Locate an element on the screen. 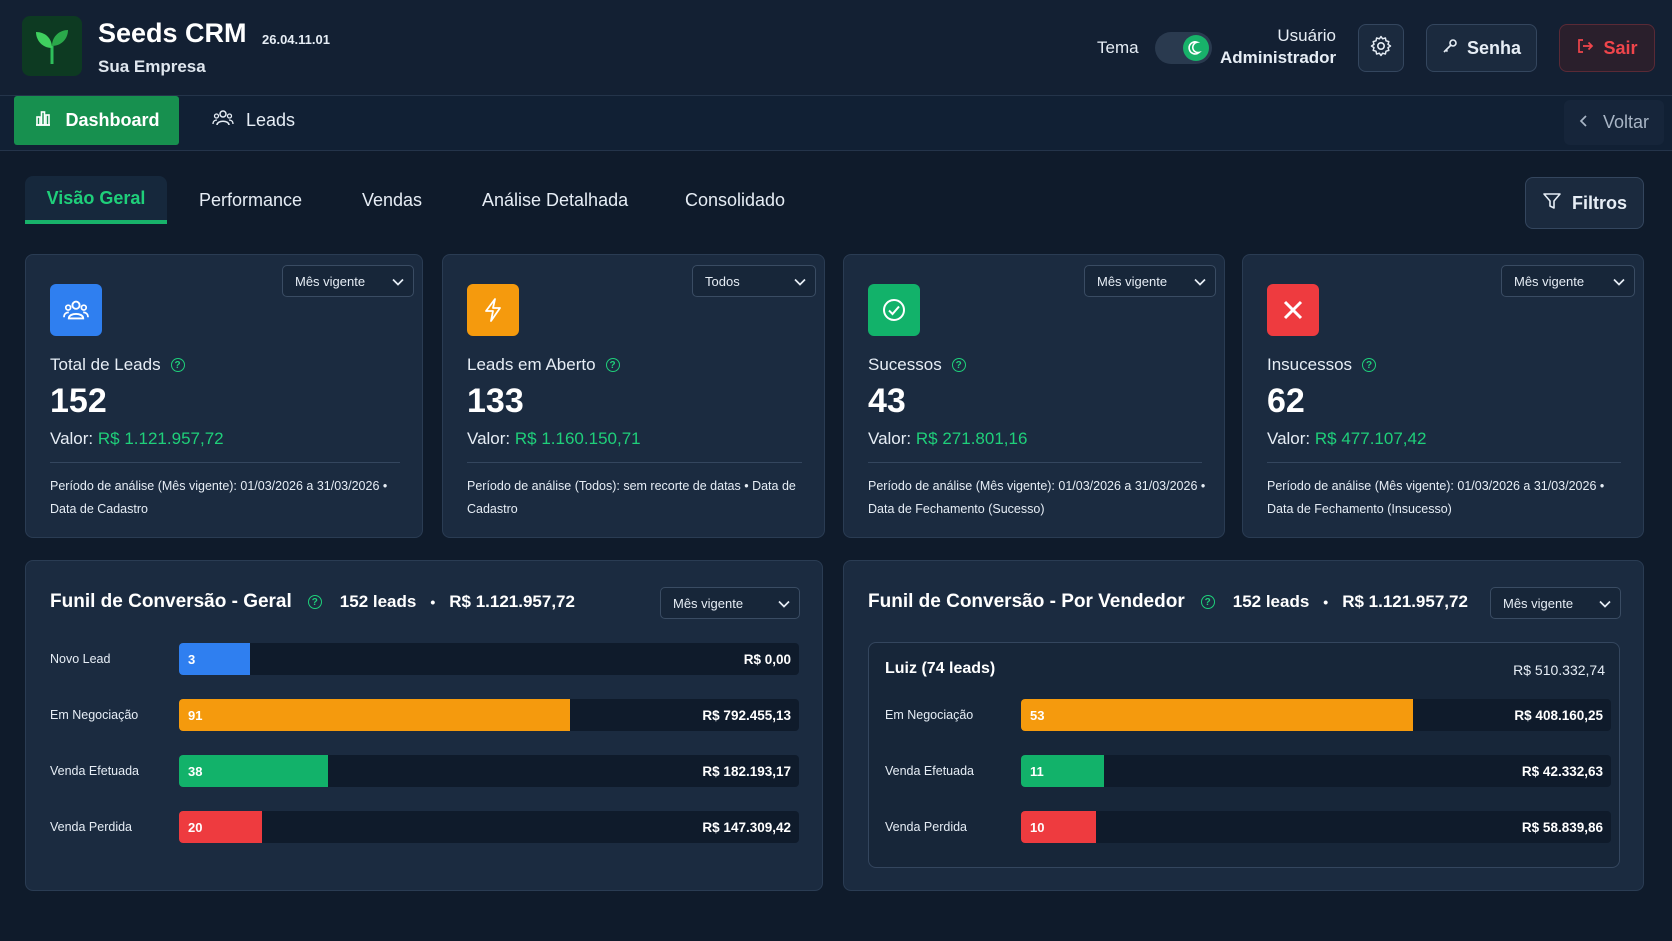  funnel-bar-amount: R$ 147.309,42 is located at coordinates (746, 827).